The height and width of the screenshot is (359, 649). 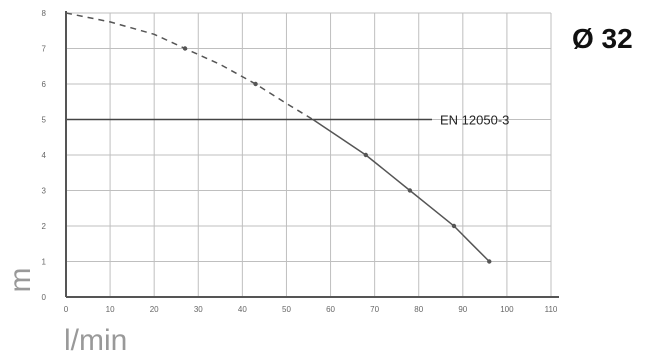 What do you see at coordinates (44, 49) in the screenshot?
I see `y-tick-label-7: 7` at bounding box center [44, 49].